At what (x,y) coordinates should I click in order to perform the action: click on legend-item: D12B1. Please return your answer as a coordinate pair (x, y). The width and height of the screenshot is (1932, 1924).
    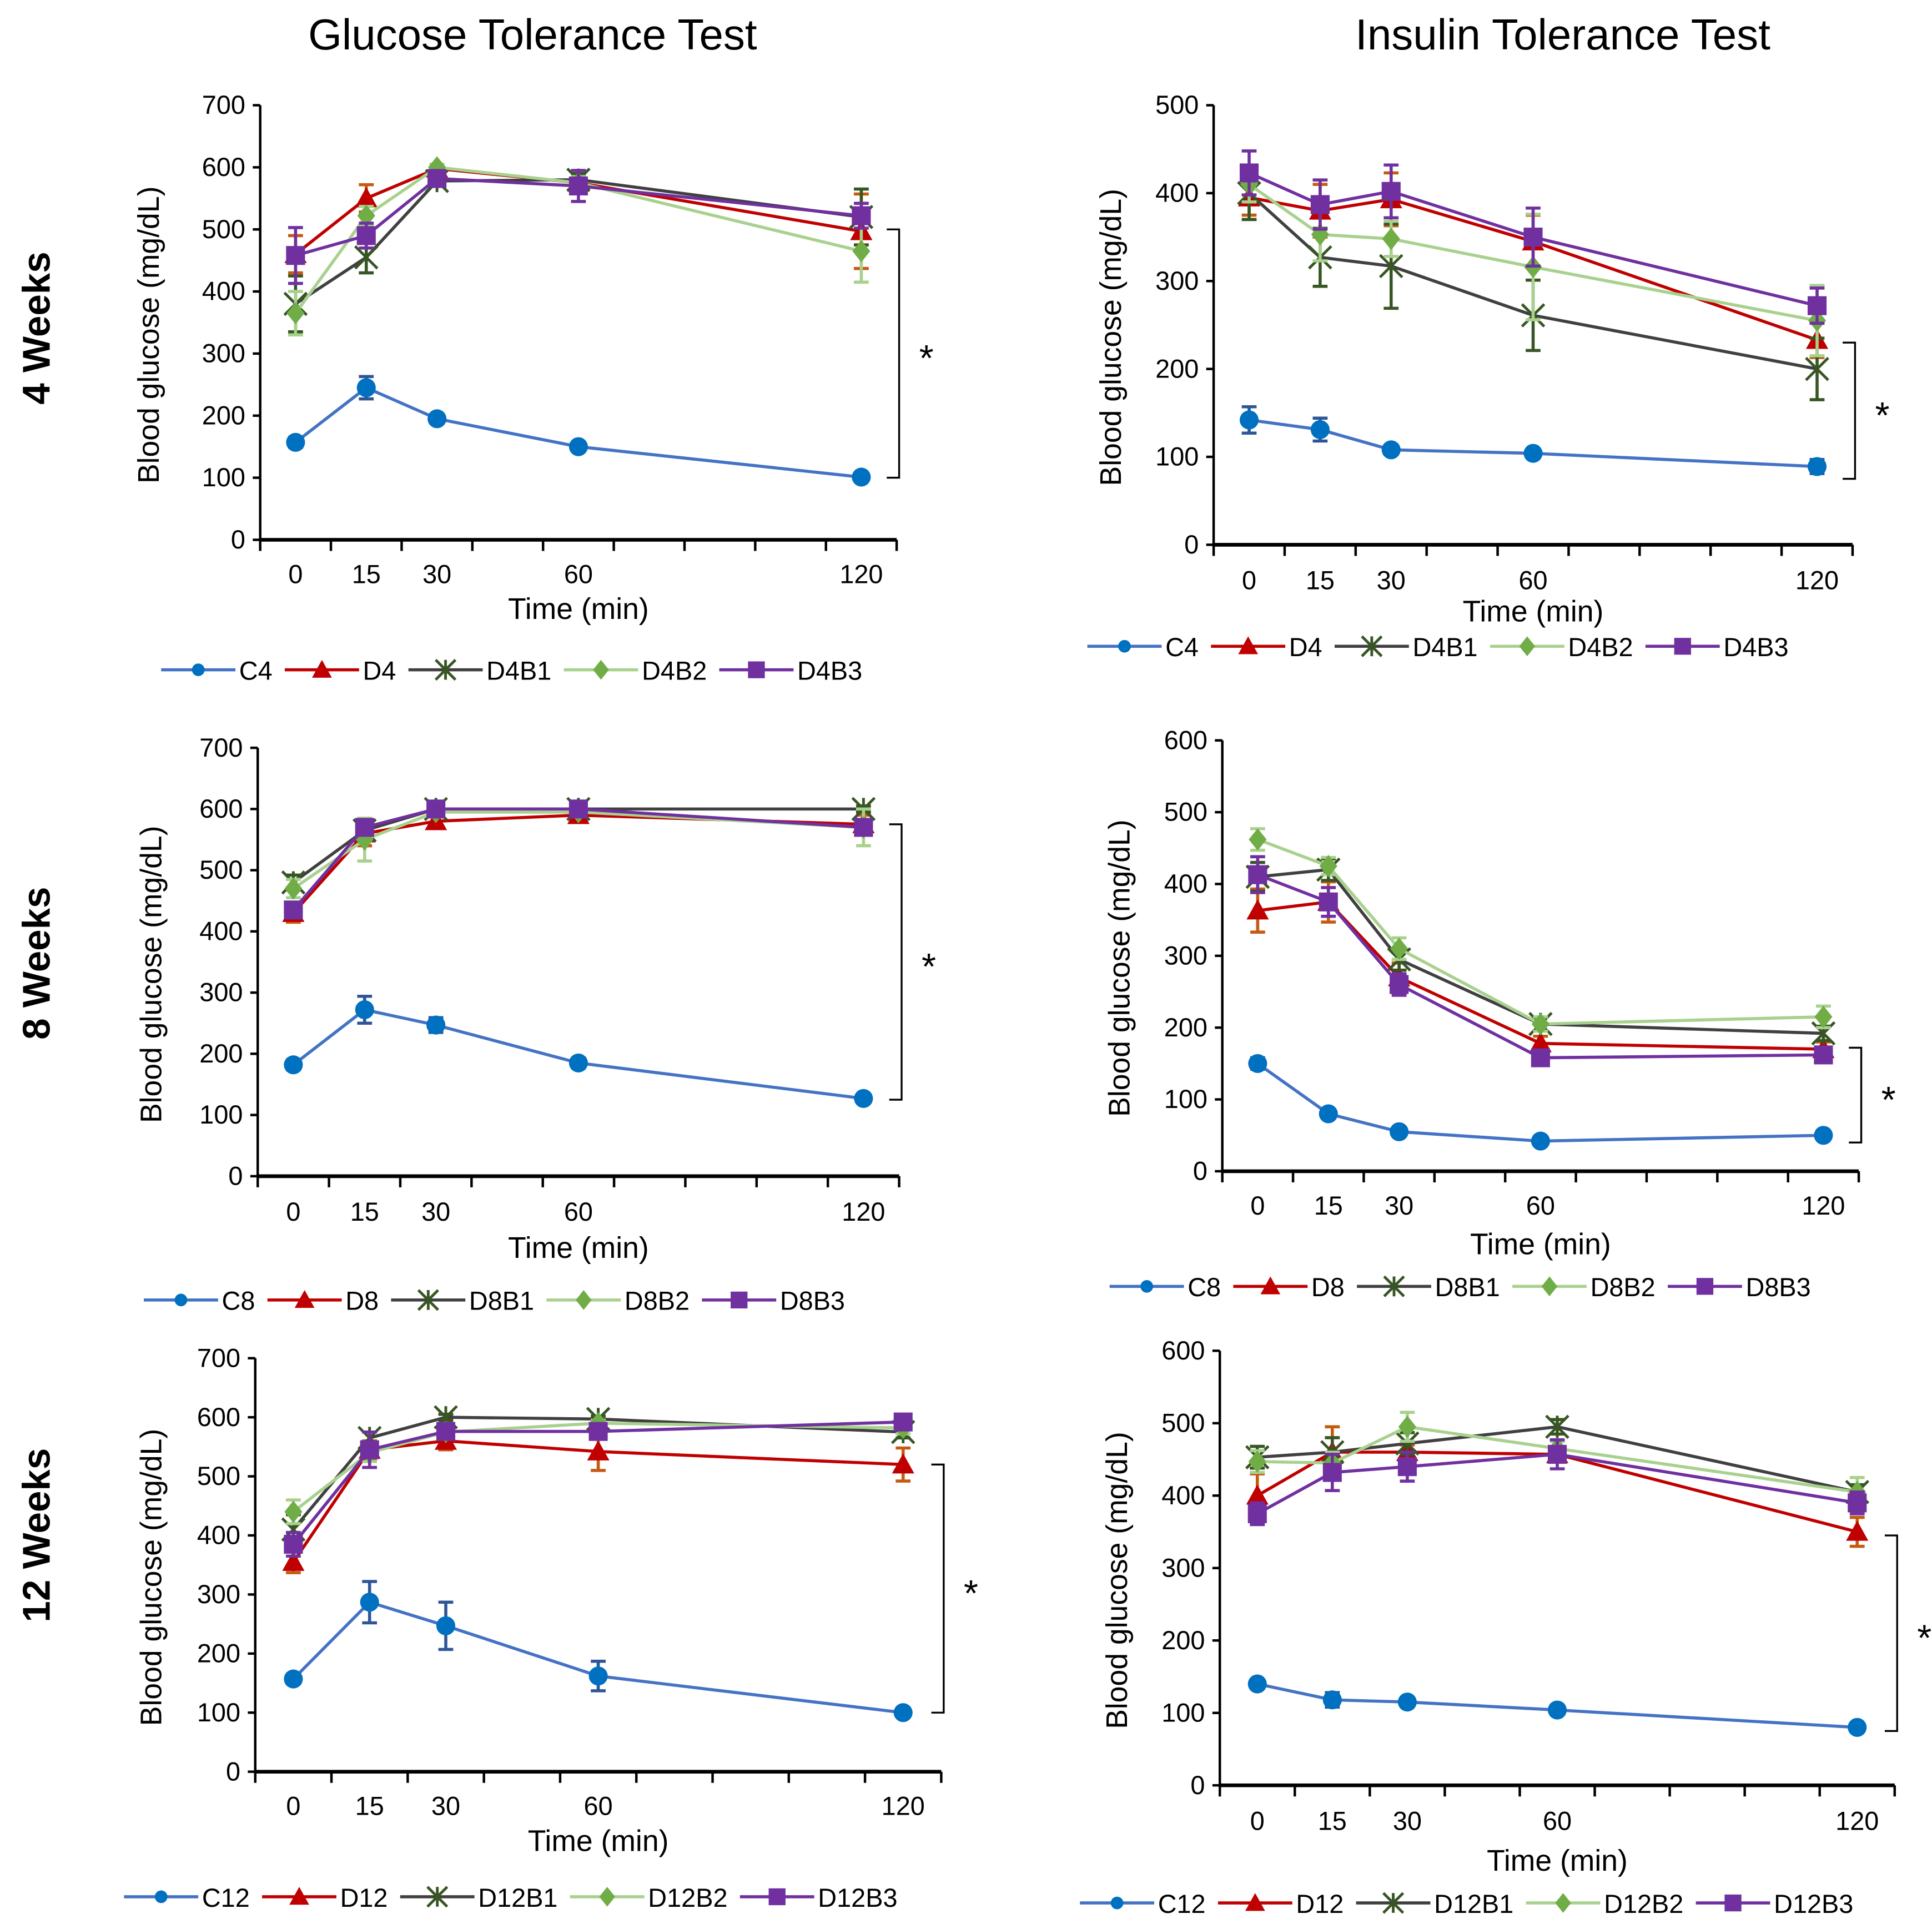
    Looking at the image, I should click on (478, 1897).